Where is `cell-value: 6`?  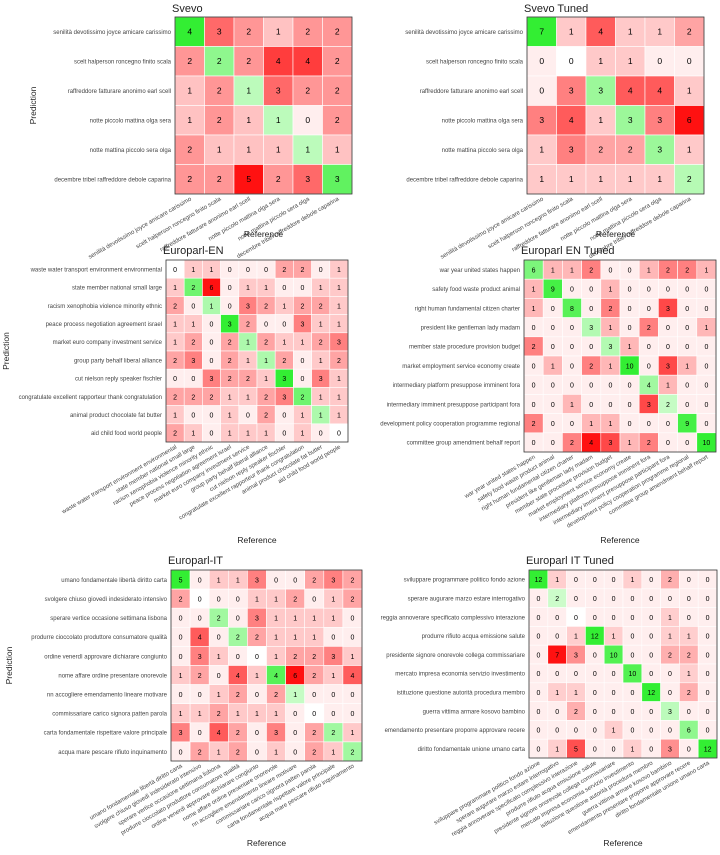 cell-value: 6 is located at coordinates (689, 120).